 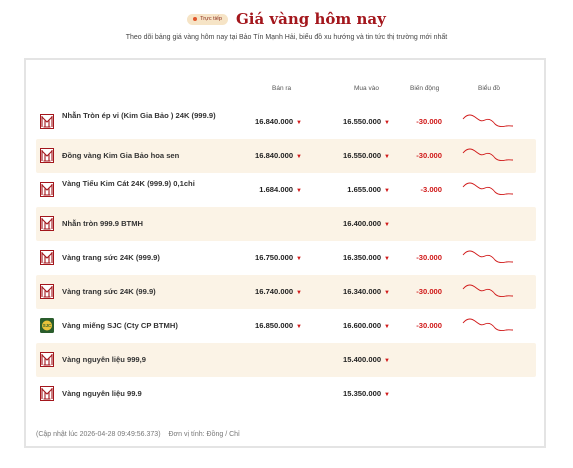 What do you see at coordinates (362, 325) in the screenshot?
I see `buy-price-value: 16.600.000` at bounding box center [362, 325].